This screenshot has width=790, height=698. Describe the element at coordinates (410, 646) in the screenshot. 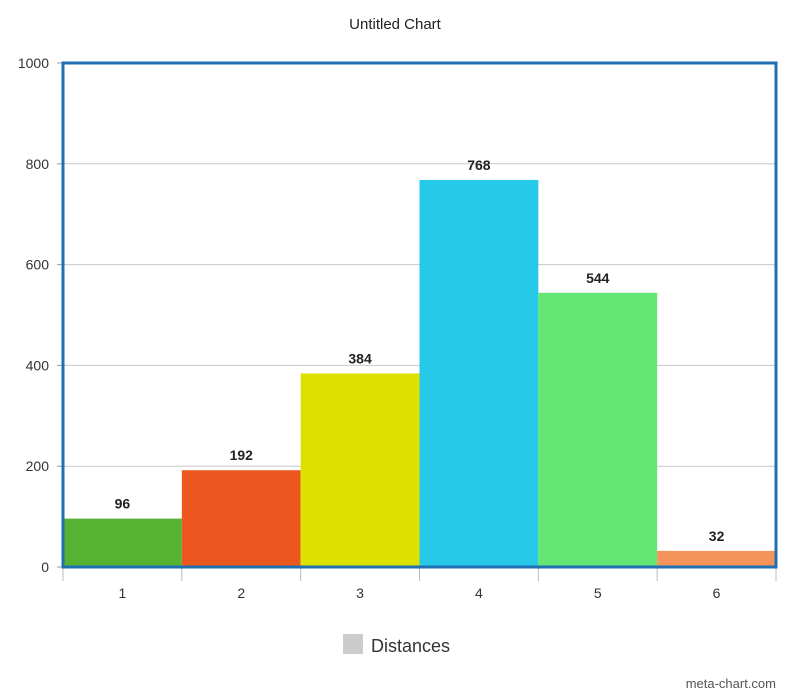

I see `legend-label: Distances` at that location.